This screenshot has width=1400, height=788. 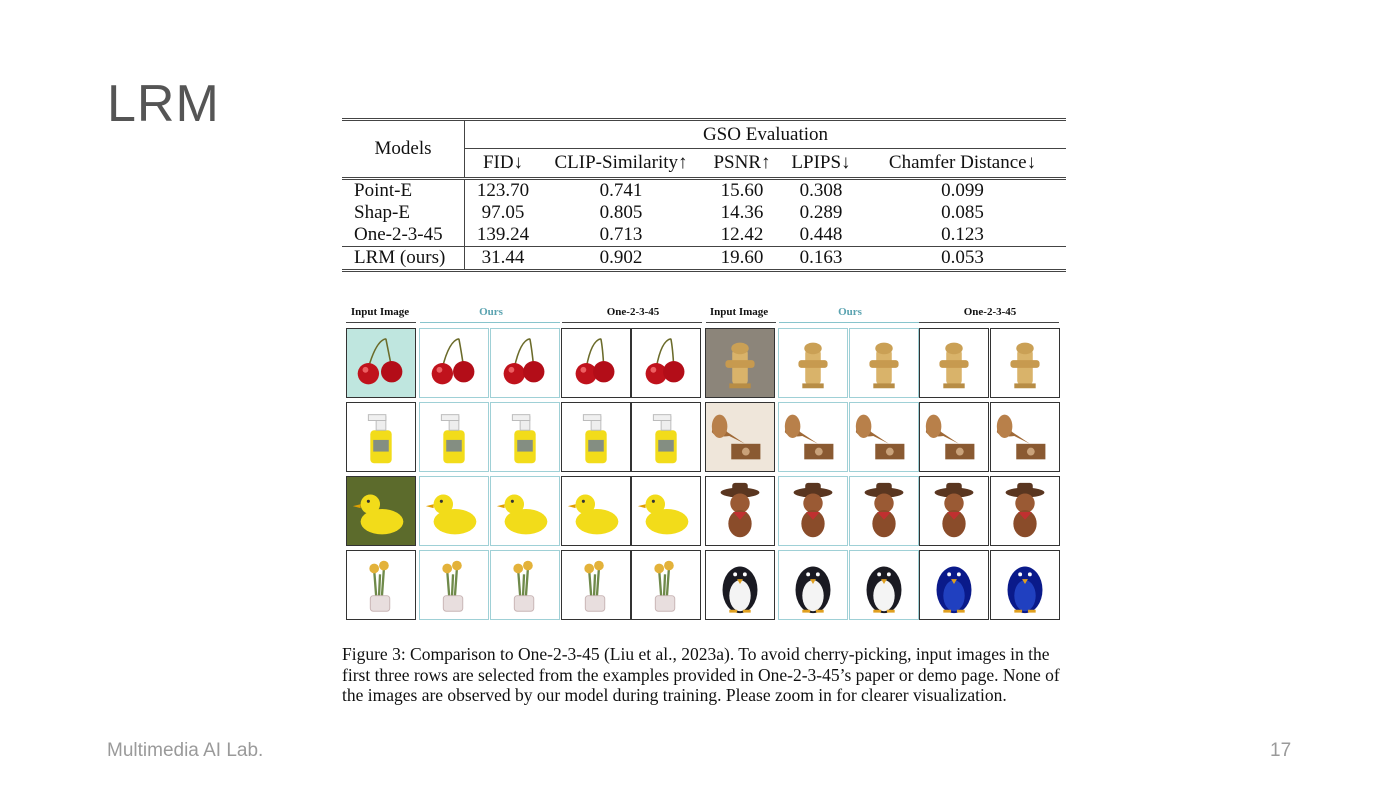 What do you see at coordinates (704, 213) in the screenshot?
I see `table-row: Shap-E 97.05 0.805 14.36 0.289 0.085` at bounding box center [704, 213].